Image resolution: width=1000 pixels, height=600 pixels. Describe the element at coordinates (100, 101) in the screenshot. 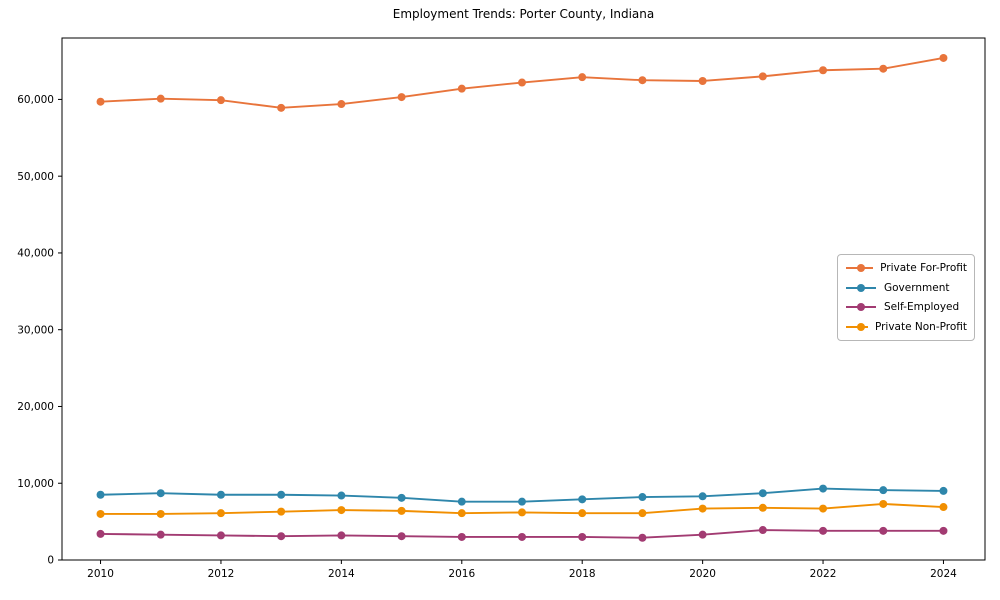

I see `data-point-private-for-profit-2010` at that location.